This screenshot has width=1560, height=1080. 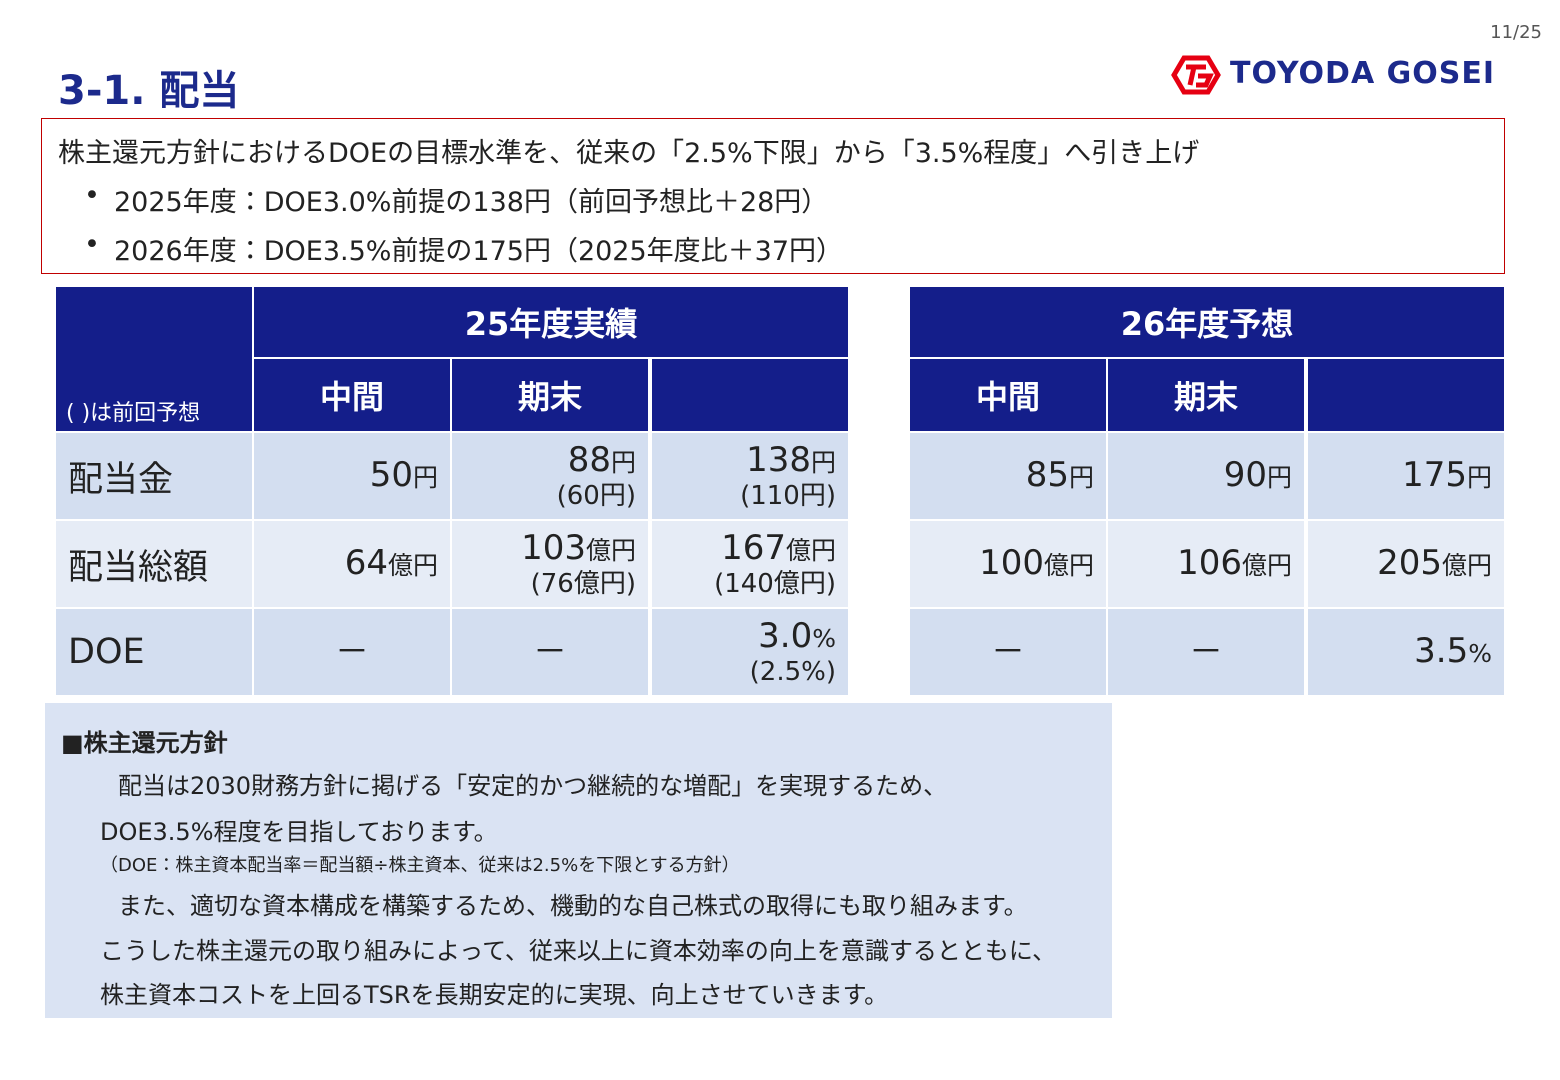 I want to click on cell-value: 103, so click(x=553, y=547).